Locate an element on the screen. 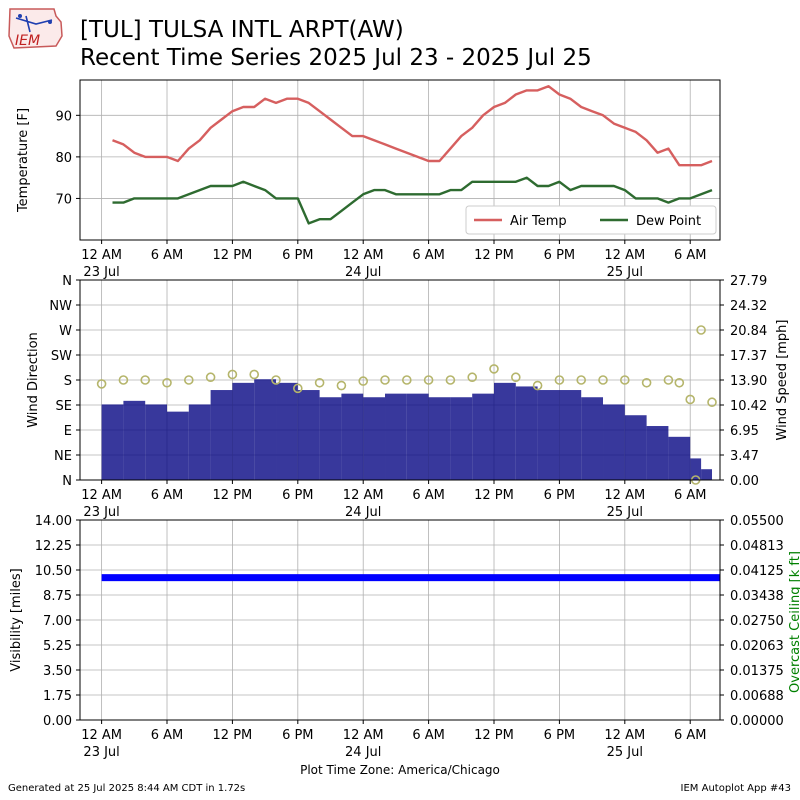 Image resolution: width=800 pixels, height=800 pixels. ceiling-axis-tick-label: 0.01375 is located at coordinates (757, 671).